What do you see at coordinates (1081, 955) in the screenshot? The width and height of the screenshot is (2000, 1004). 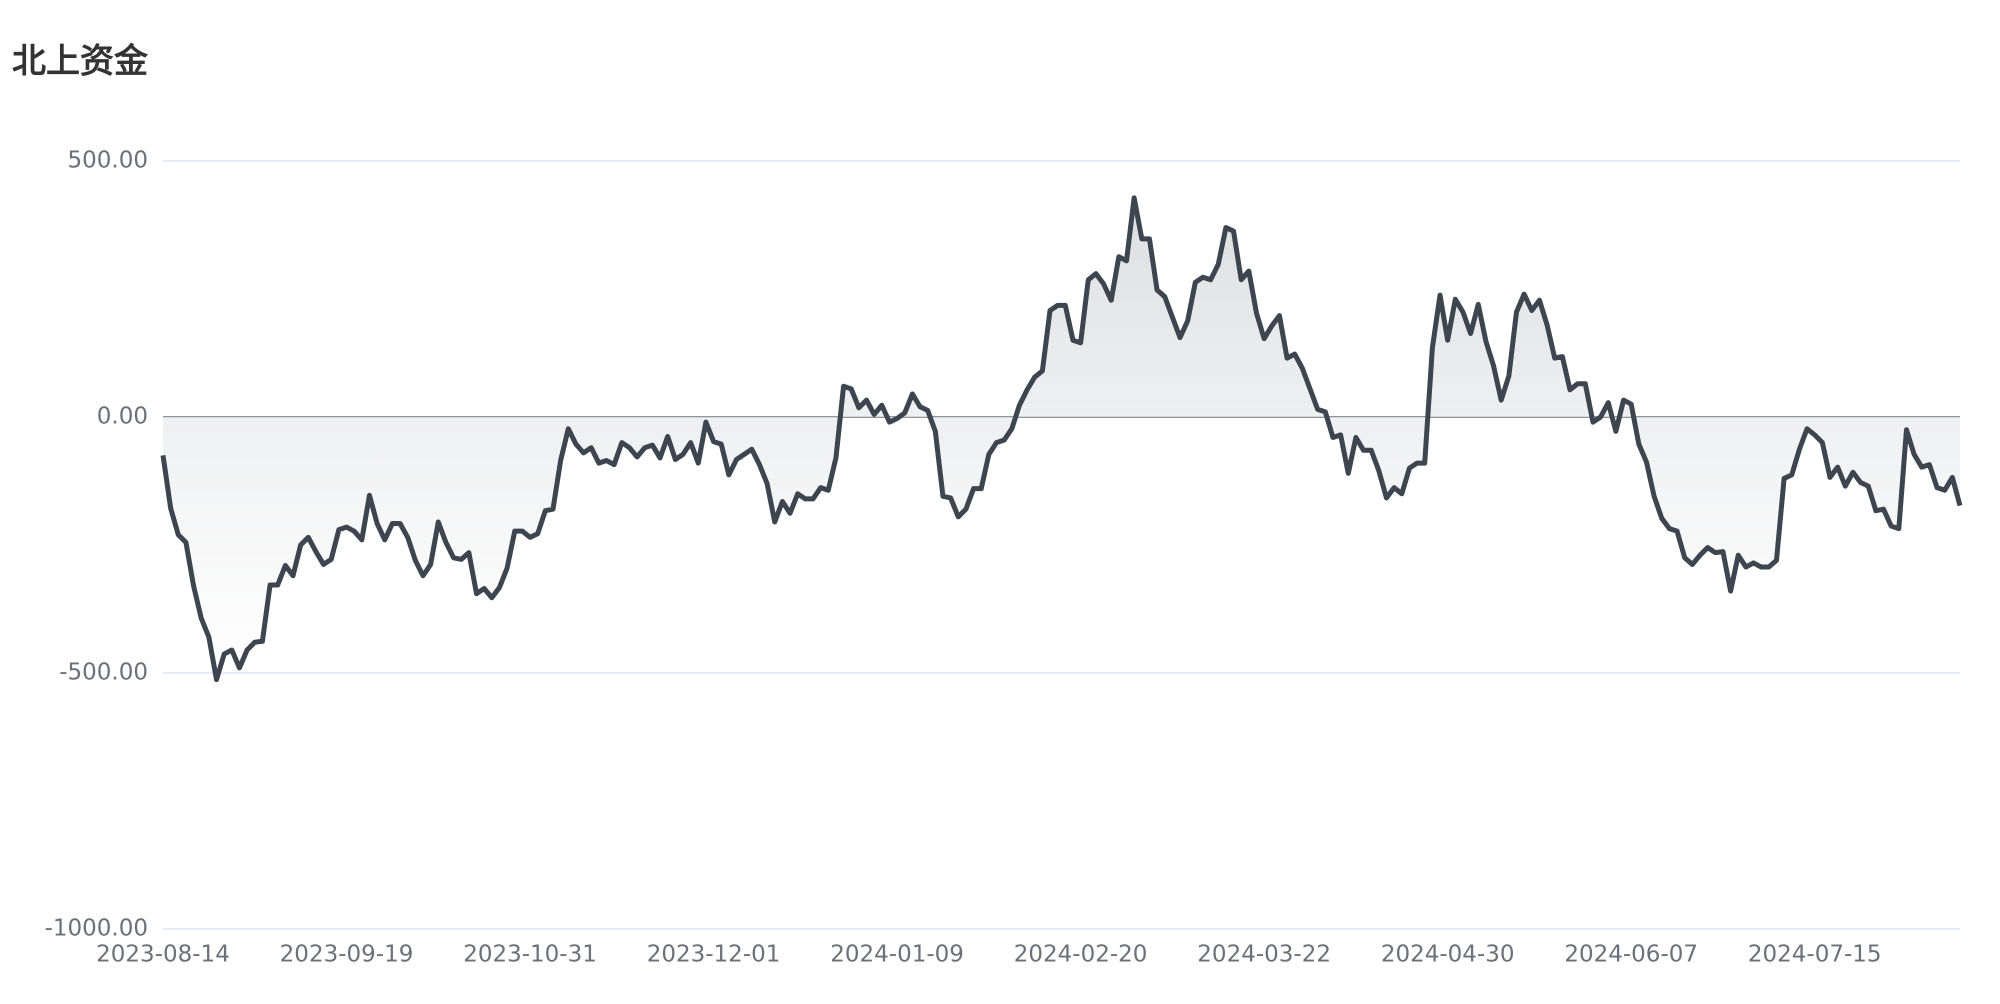 I see `x-tick-label: 2024-02-20` at bounding box center [1081, 955].